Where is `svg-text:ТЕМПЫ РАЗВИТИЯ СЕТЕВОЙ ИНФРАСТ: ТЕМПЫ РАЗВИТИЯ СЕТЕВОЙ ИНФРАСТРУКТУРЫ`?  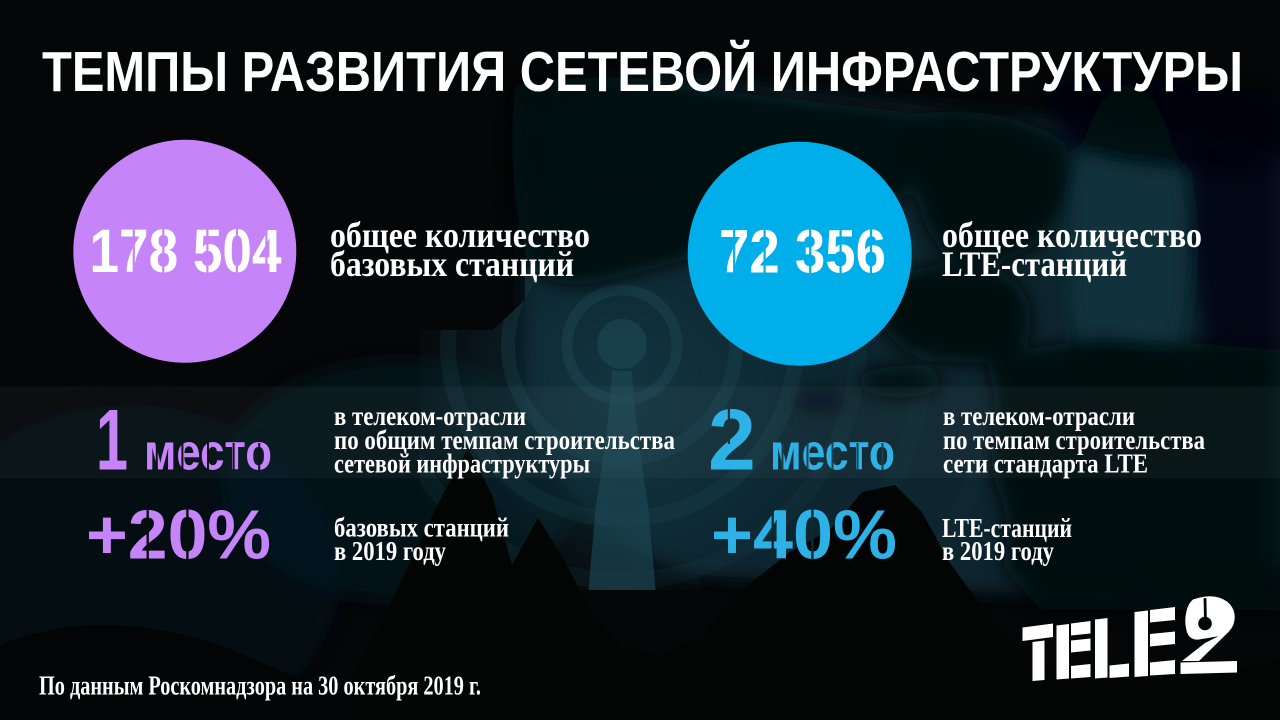
svg-text:ТЕМПЫ РАЗВИТИЯ СЕТЕВОЙ ИНФРАСТ: ТЕМПЫ РАЗВИТИЯ СЕТЕВОЙ ИНФРАСТРУКТУРЫ is located at coordinates (642, 71).